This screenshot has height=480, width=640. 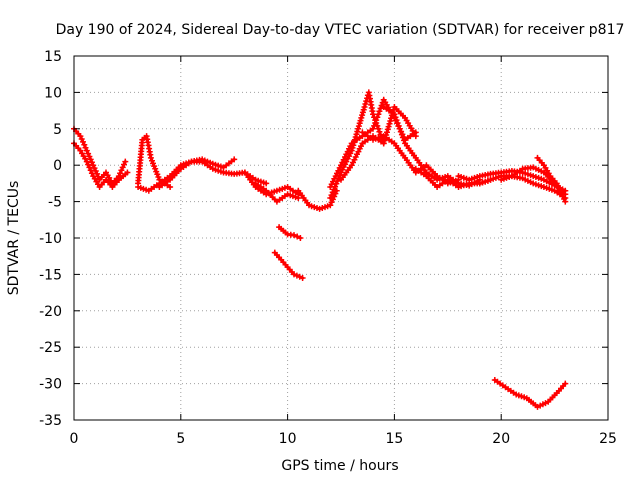 I want to click on y-tick-label: 10, so click(x=53, y=93).